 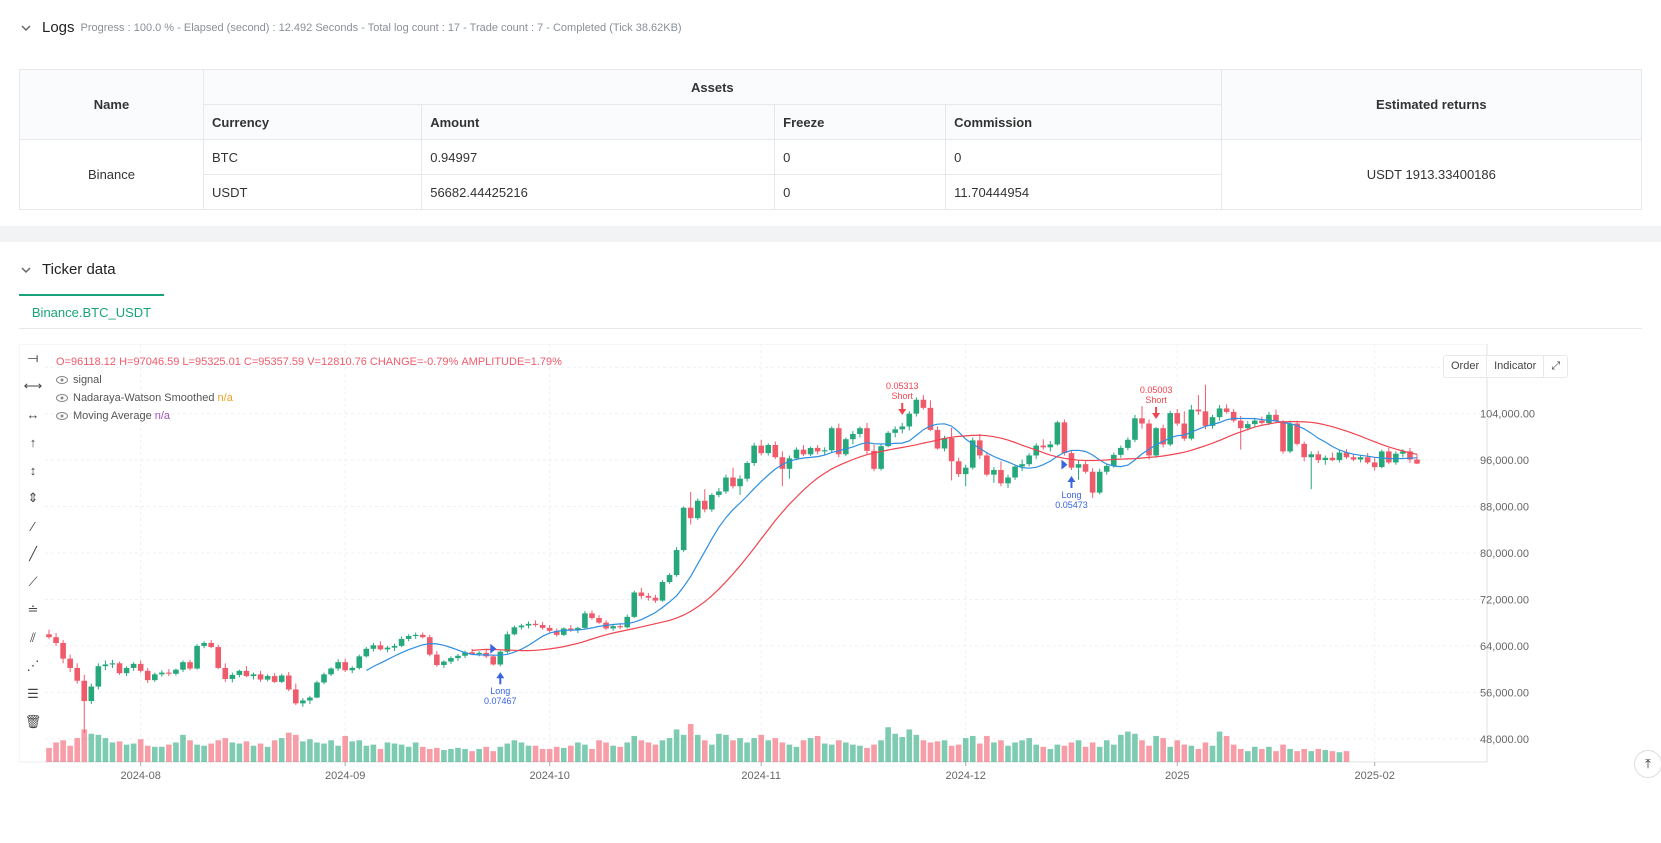 What do you see at coordinates (33, 357) in the screenshot?
I see `horizontal-ray-icon: ⟞` at bounding box center [33, 357].